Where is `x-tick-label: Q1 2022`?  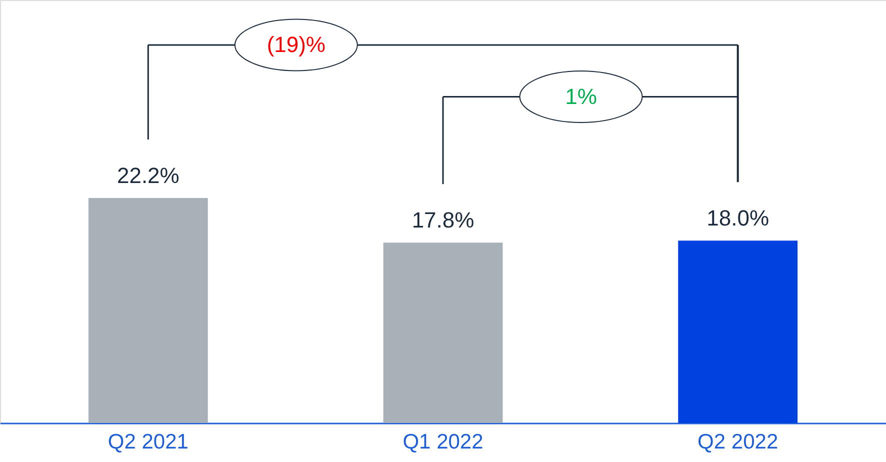 x-tick-label: Q1 2022 is located at coordinates (443, 442).